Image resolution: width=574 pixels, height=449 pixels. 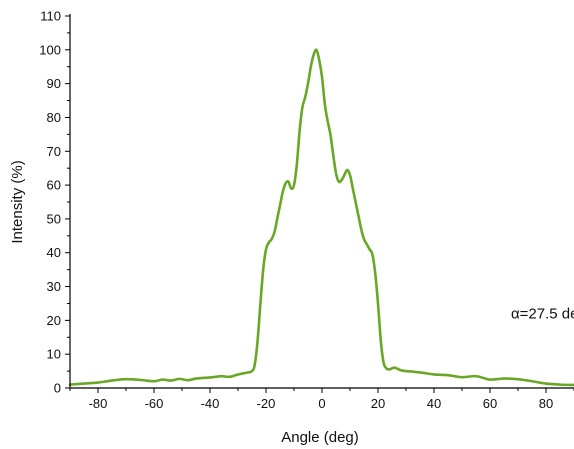 What do you see at coordinates (50, 49) in the screenshot?
I see `y-tick-label: 100` at bounding box center [50, 49].